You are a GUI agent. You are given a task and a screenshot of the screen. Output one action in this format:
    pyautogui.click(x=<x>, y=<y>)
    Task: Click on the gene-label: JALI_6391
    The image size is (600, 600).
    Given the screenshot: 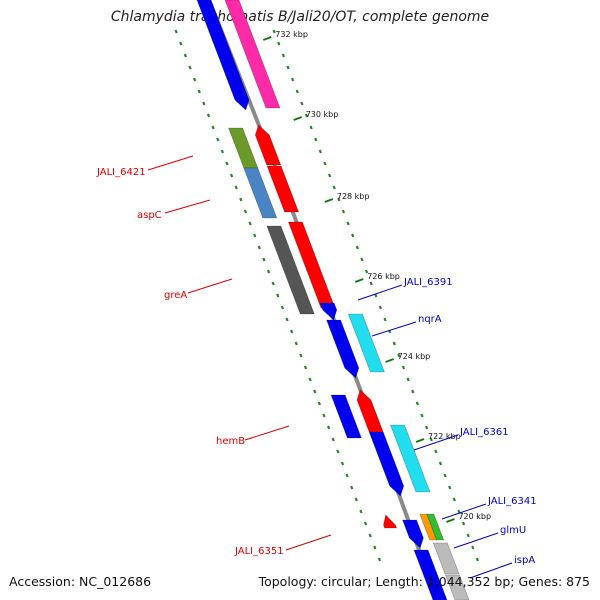 What is the action you would take?
    pyautogui.click(x=428, y=282)
    